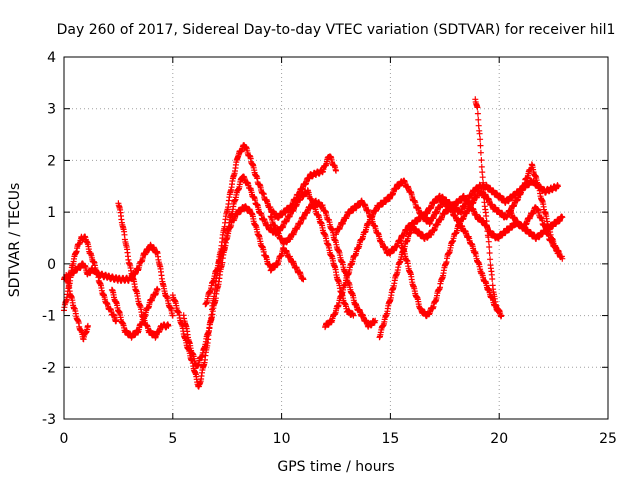  I want to click on y-tick-label: 1, so click(51, 213).